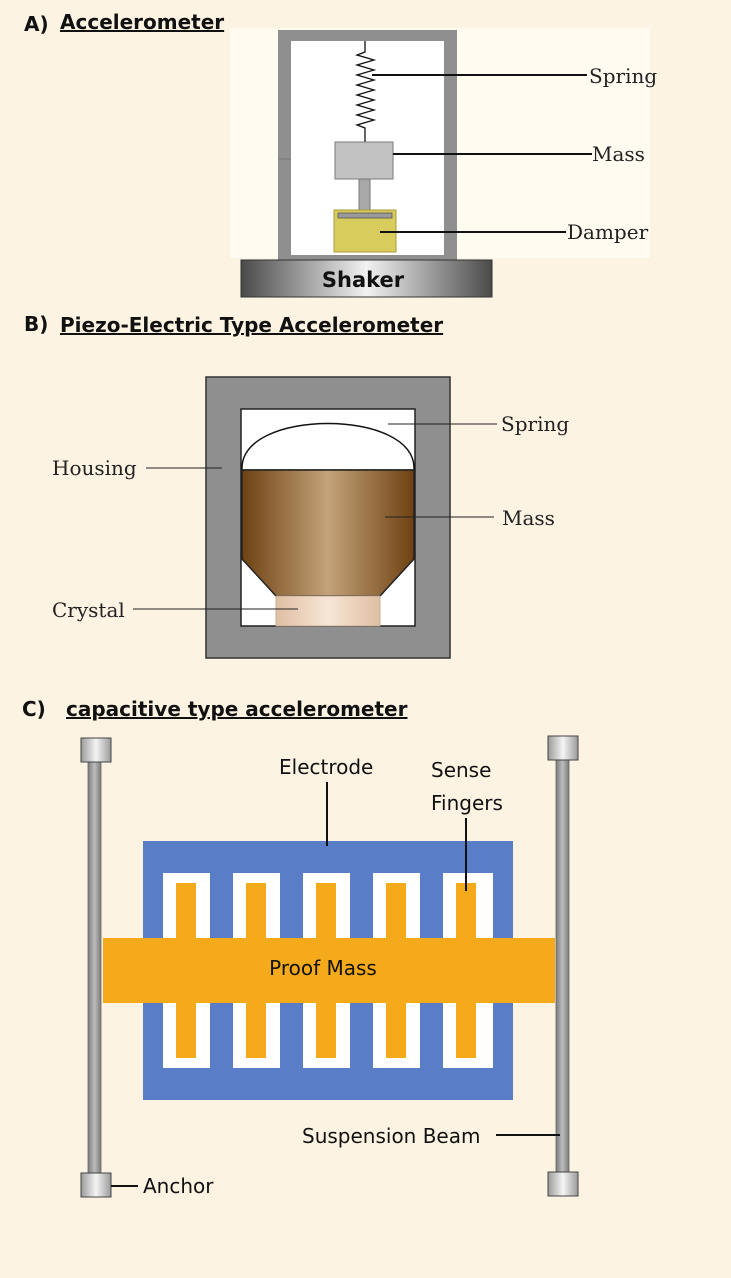  I want to click on c-anchor-bottom-left, so click(96, 1185).